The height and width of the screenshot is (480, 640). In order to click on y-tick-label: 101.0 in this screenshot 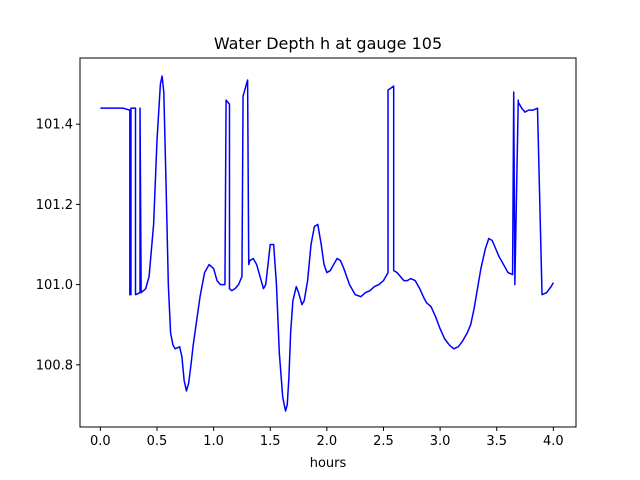, I will do `click(54, 285)`.